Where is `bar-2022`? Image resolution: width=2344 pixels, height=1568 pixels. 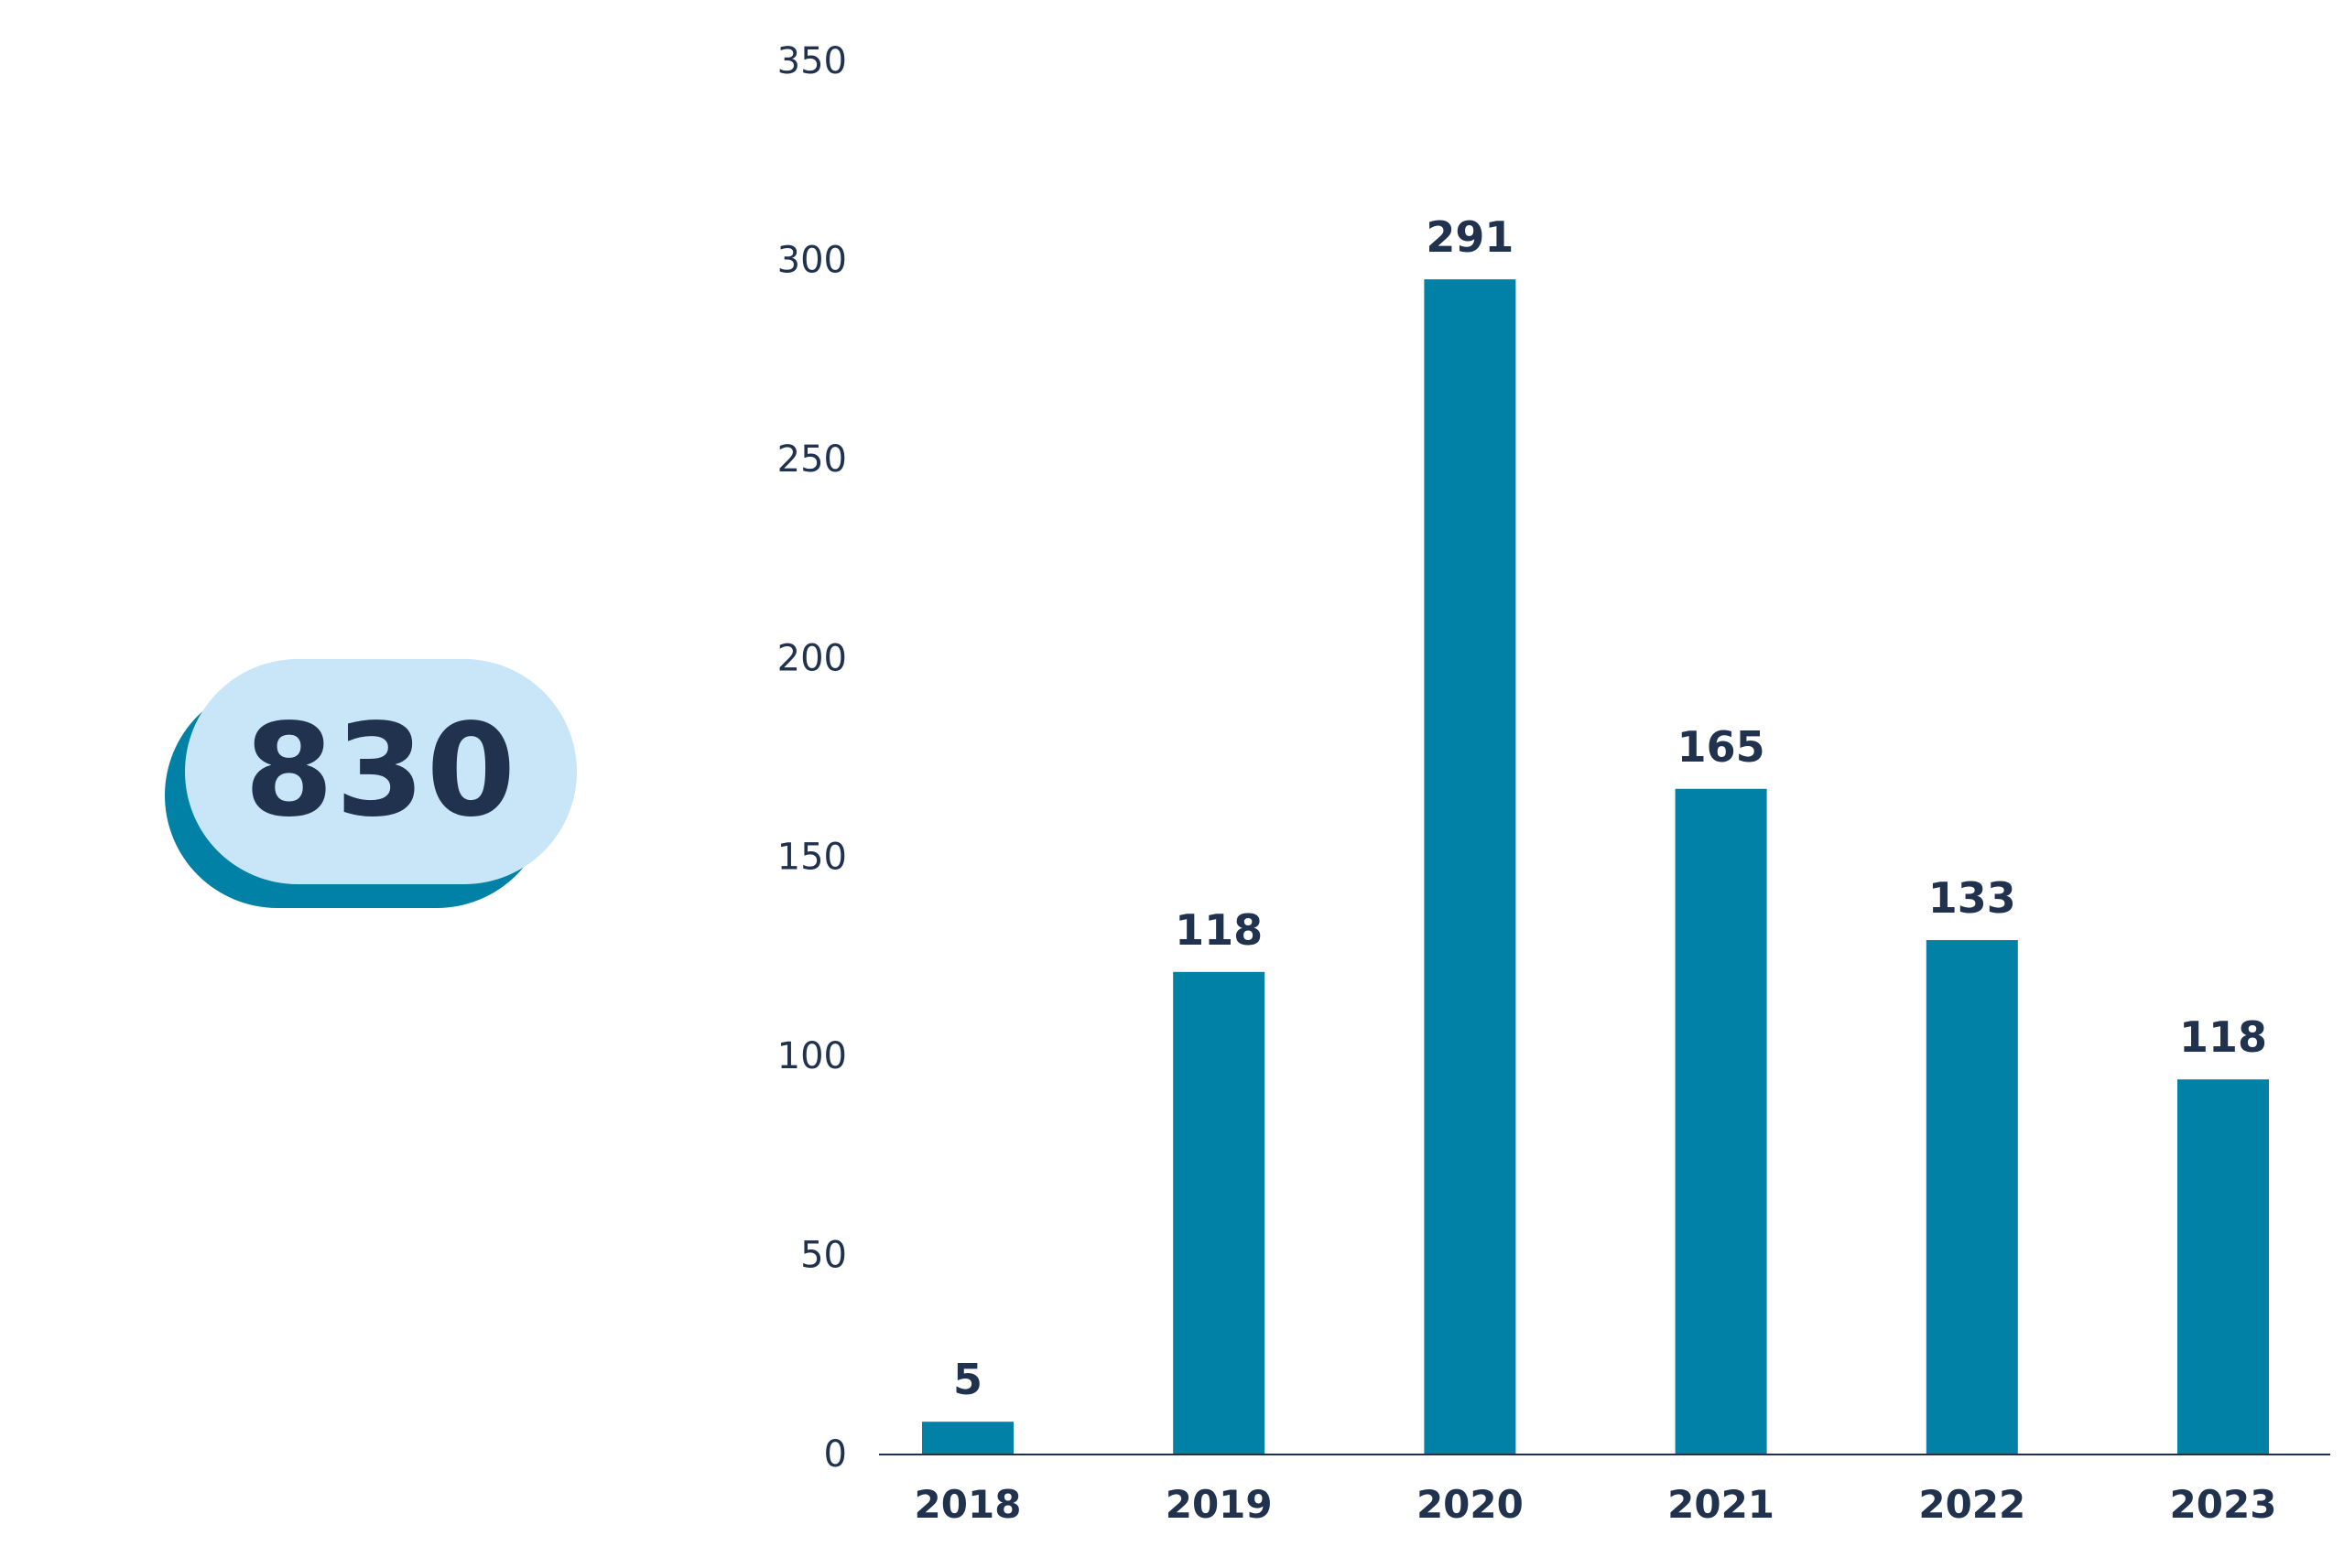
bar-2022 is located at coordinates (1972, 1197).